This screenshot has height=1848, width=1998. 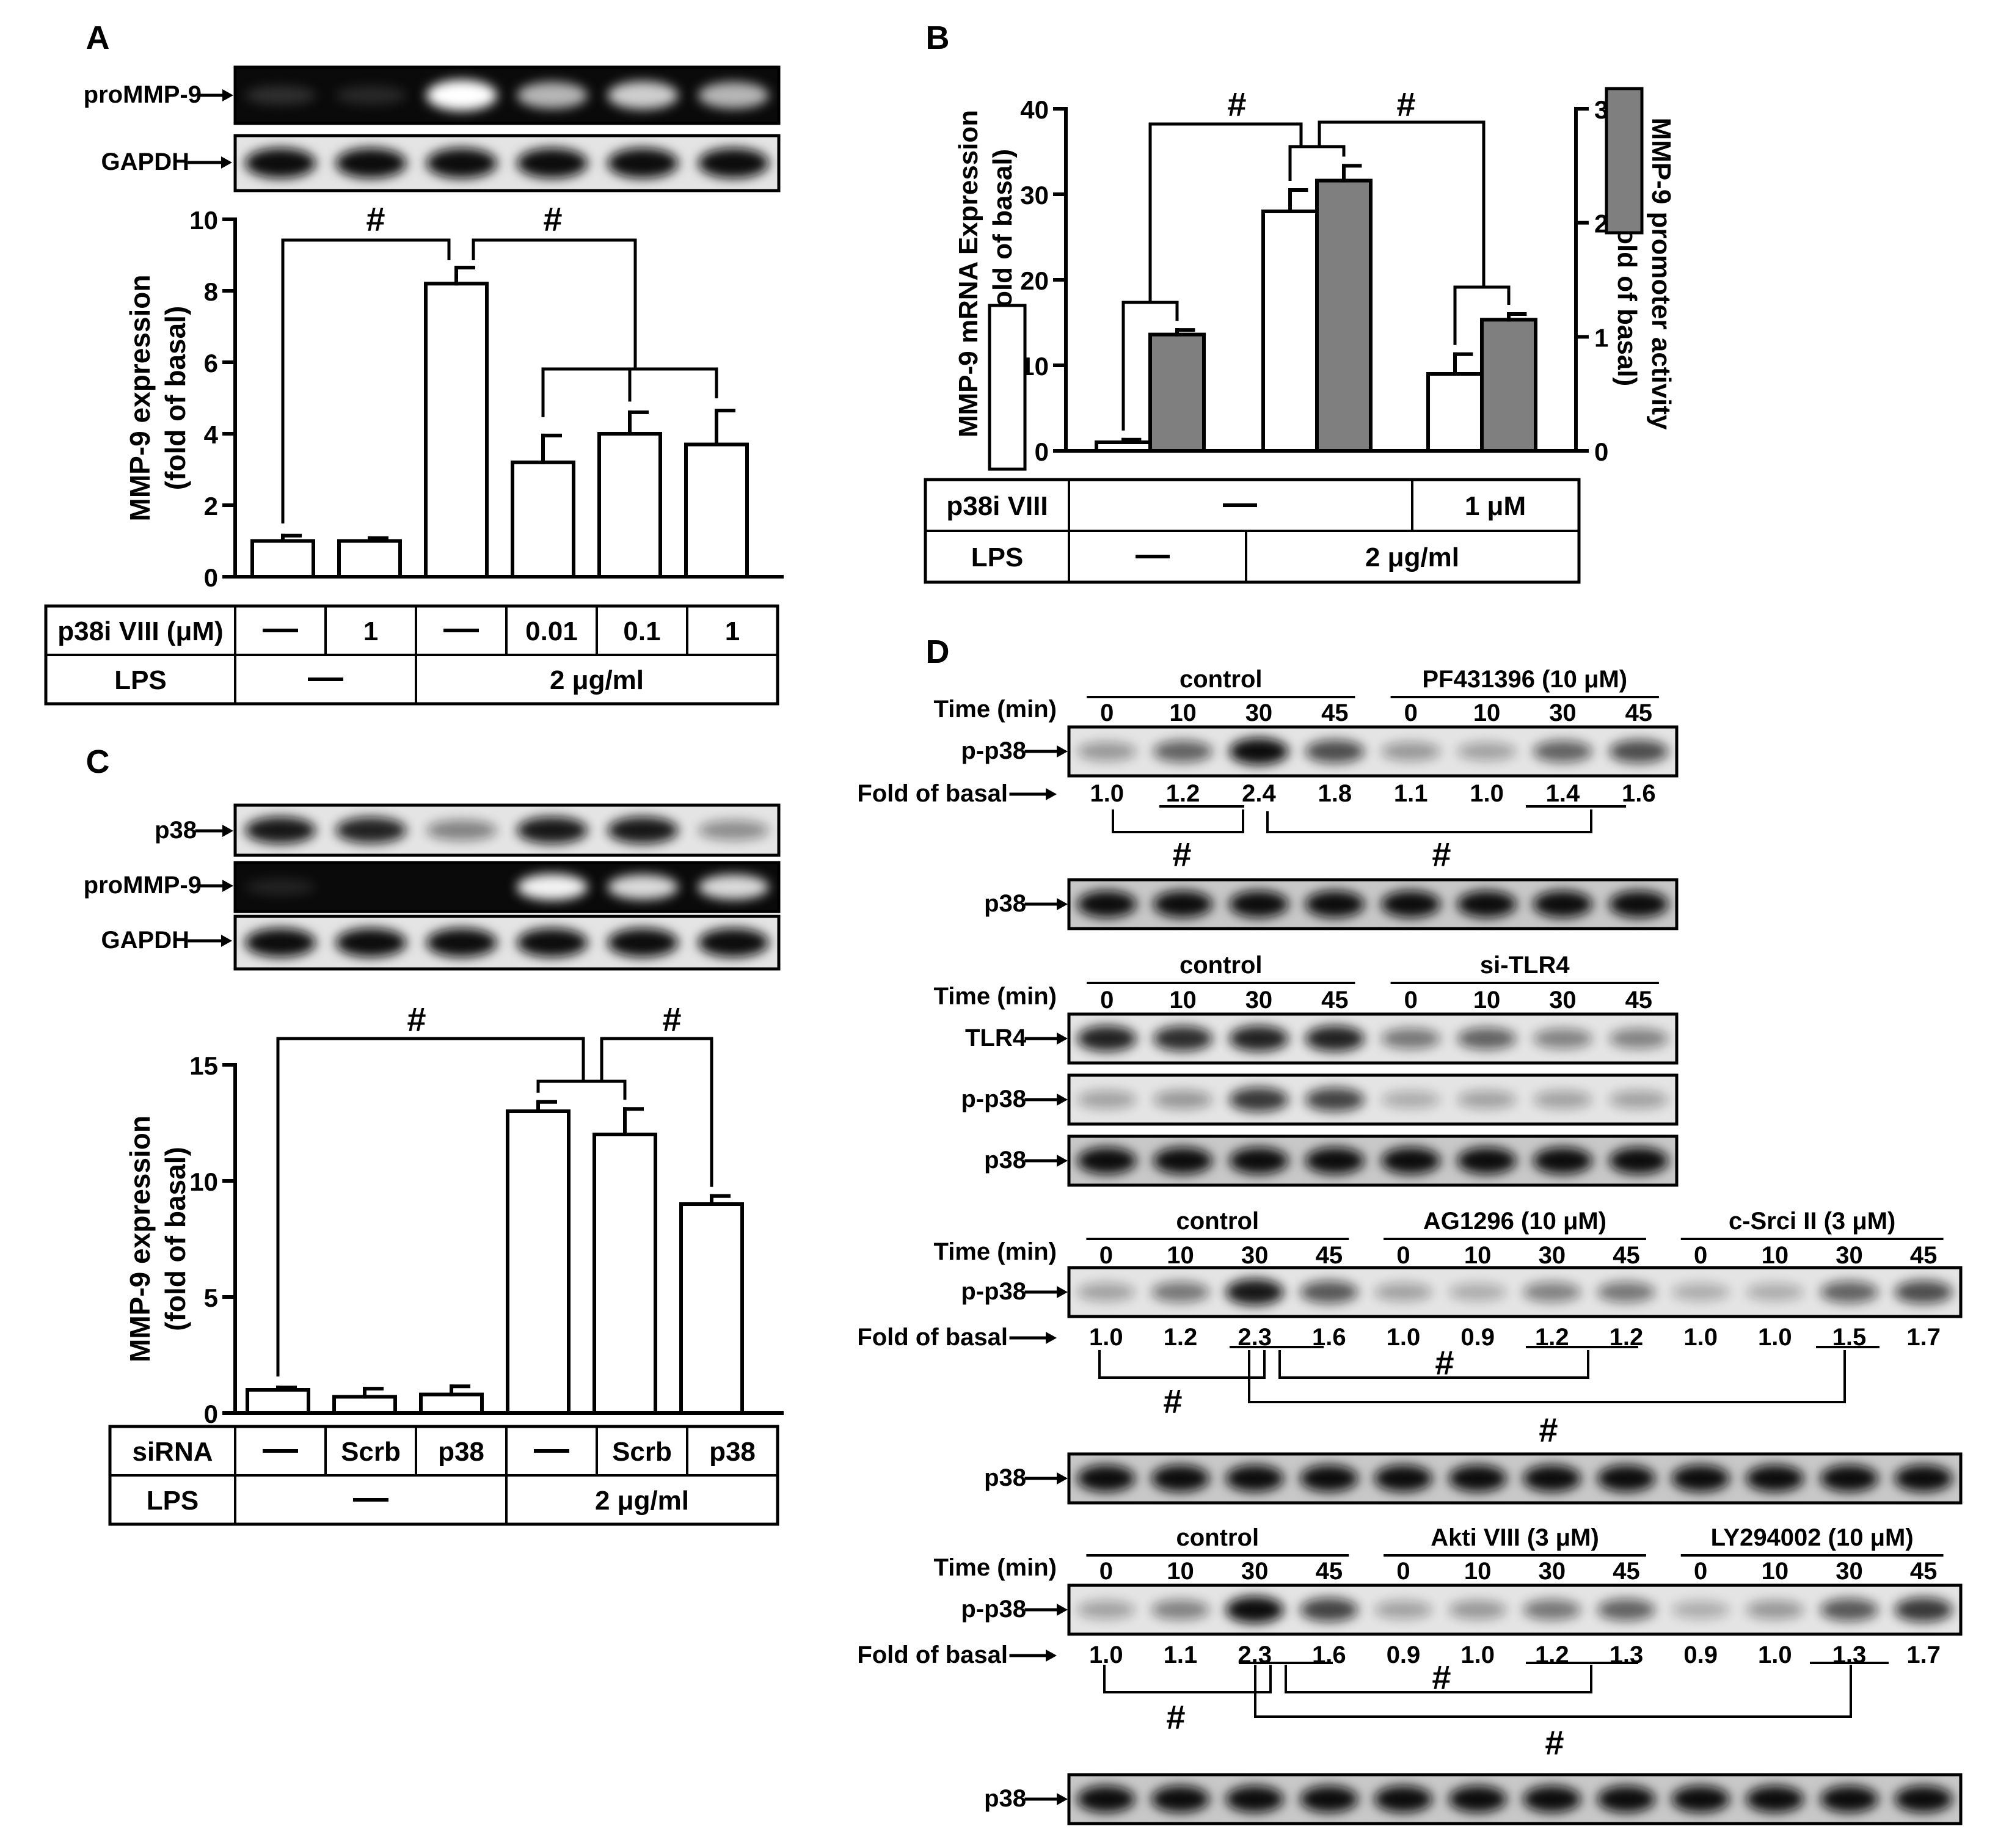 What do you see at coordinates (140, 680) in the screenshot?
I see `table-row-label: LPS` at bounding box center [140, 680].